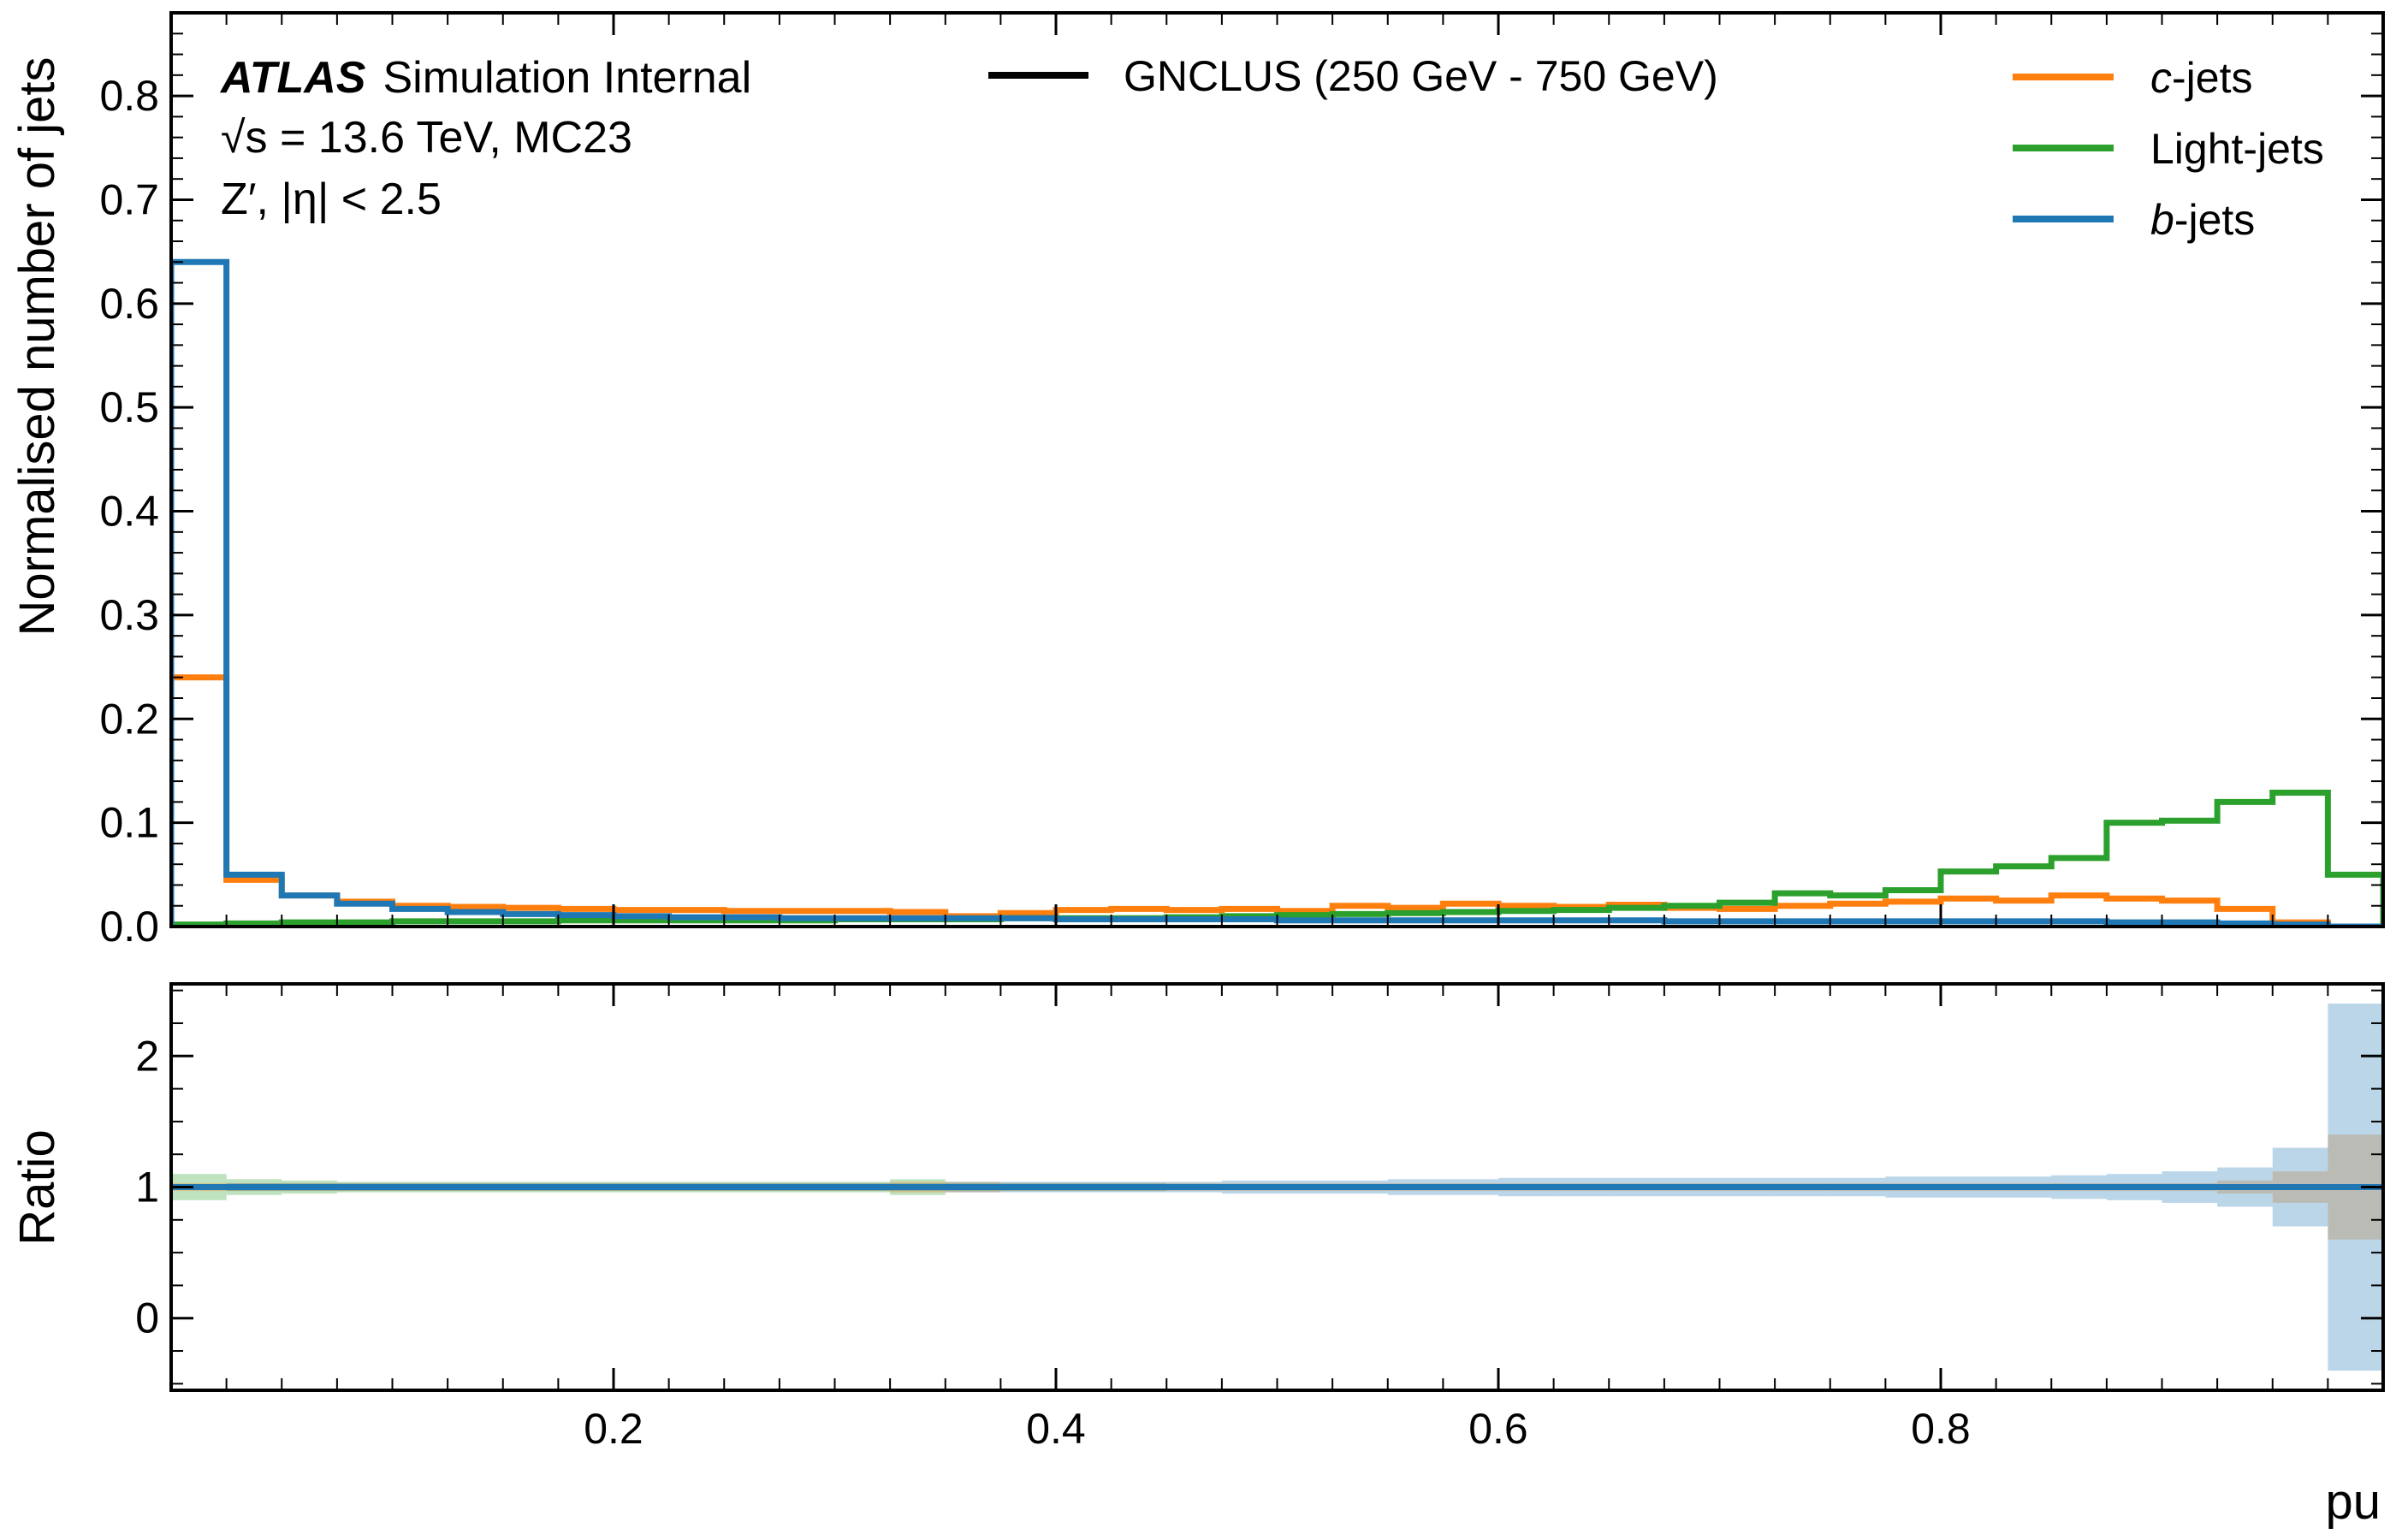 This screenshot has width=2396, height=1540. I want to click on main-y-tick-label: 0.2, so click(129, 719).